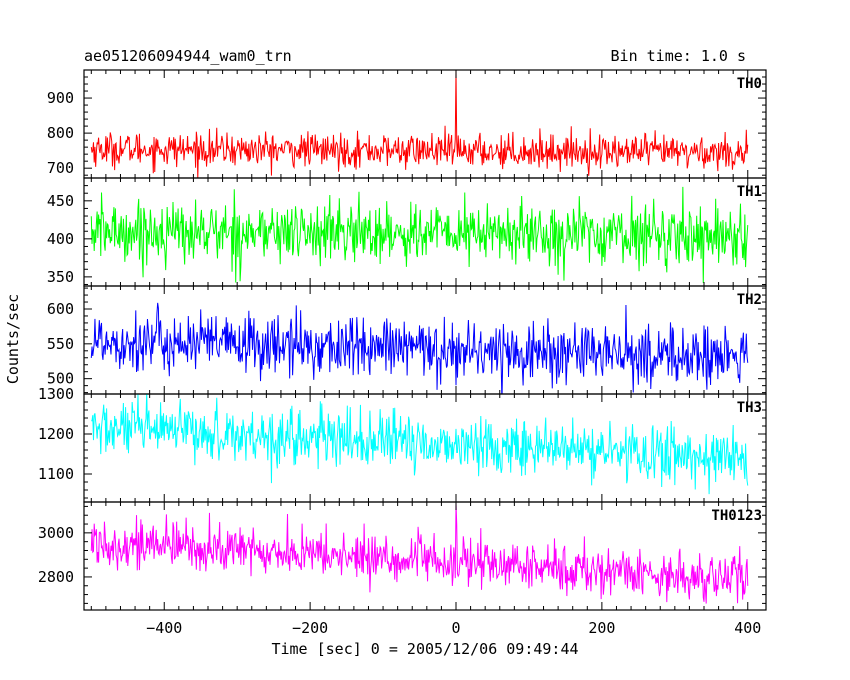 This screenshot has width=850, height=680. I want to click on y-tick-label: 900, so click(60, 98).